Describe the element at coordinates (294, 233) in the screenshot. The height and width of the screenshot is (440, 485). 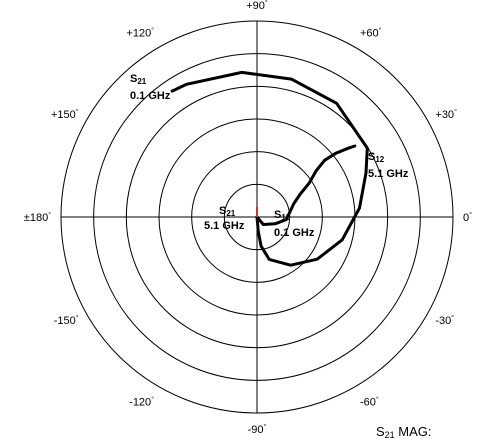
I see `s12-start-freq: 0.1 GHz` at that location.